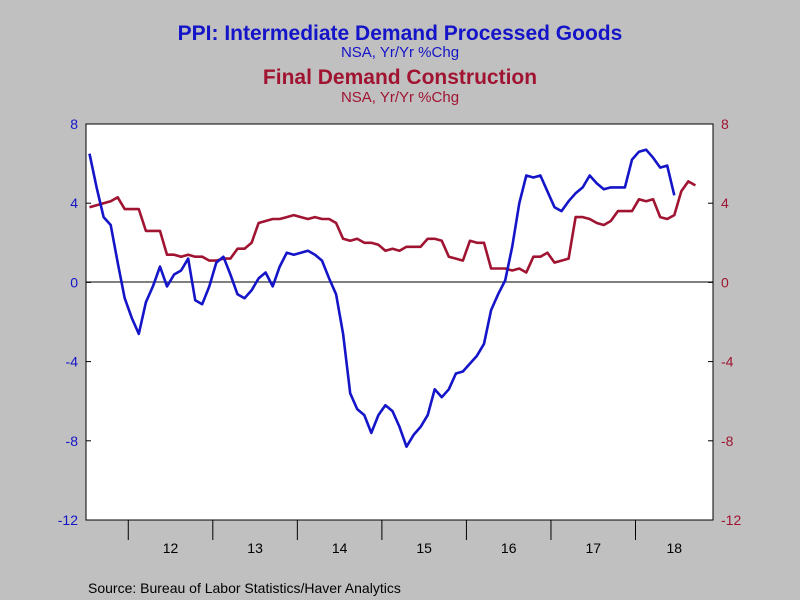 The width and height of the screenshot is (800, 600). I want to click on x-tick-label: 15, so click(424, 548).